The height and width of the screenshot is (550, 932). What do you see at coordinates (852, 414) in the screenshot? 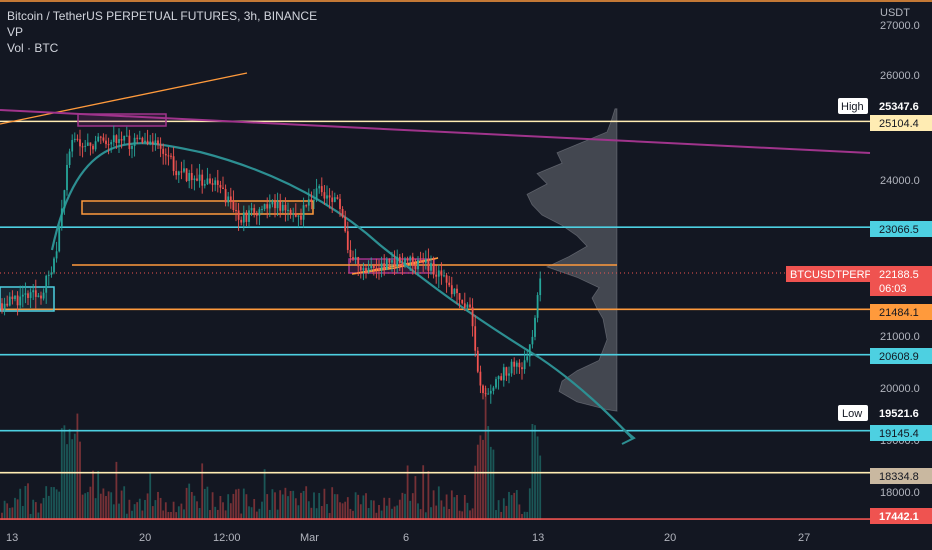
I see `low-label: Low` at bounding box center [852, 414].